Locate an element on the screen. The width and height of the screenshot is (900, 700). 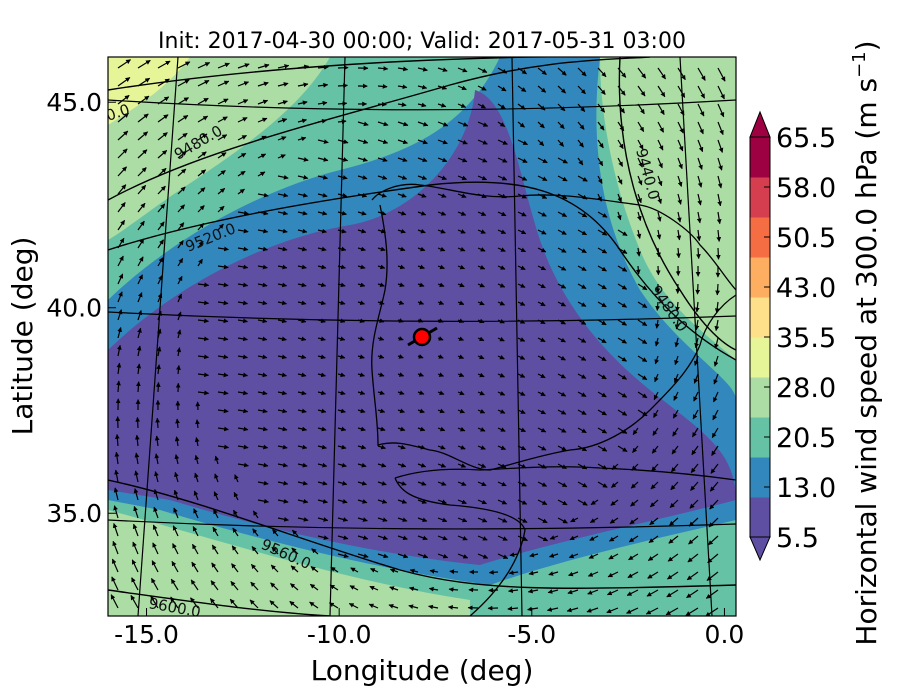
y-tick-label: 35.0 is located at coordinates (74, 513).